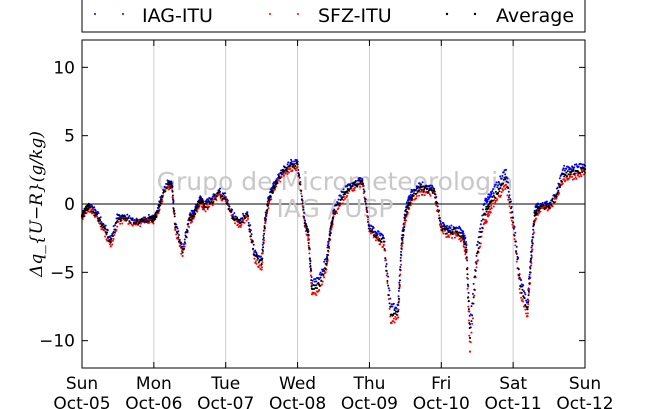  What do you see at coordinates (368, 384) in the screenshot?
I see `x-tick-label-day: Thu` at bounding box center [368, 384].